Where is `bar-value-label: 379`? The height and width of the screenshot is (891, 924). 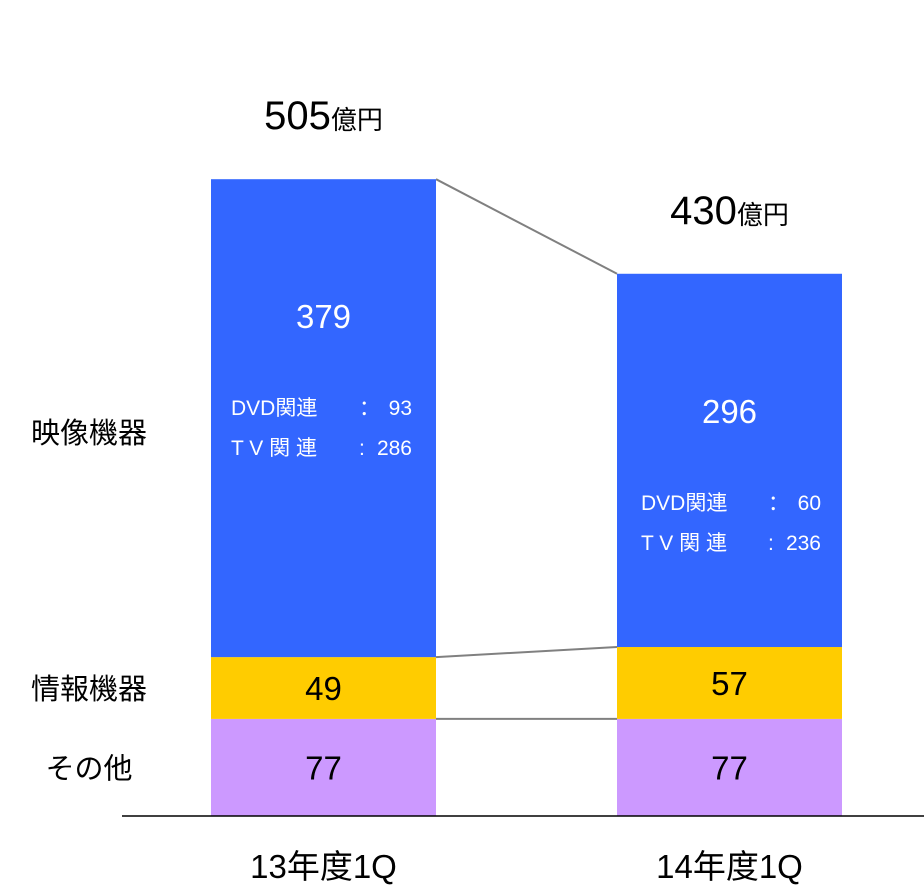 bar-value-label: 379 is located at coordinates (323, 316).